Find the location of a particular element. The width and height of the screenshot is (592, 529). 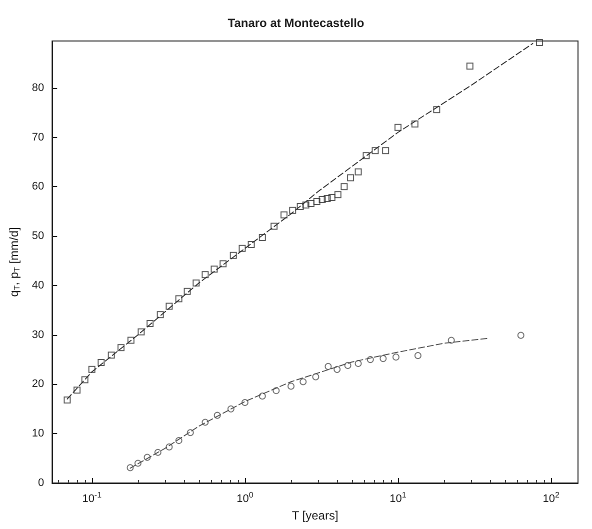

y-axis-title: qT, pT [mm/d] is located at coordinates (14, 262).